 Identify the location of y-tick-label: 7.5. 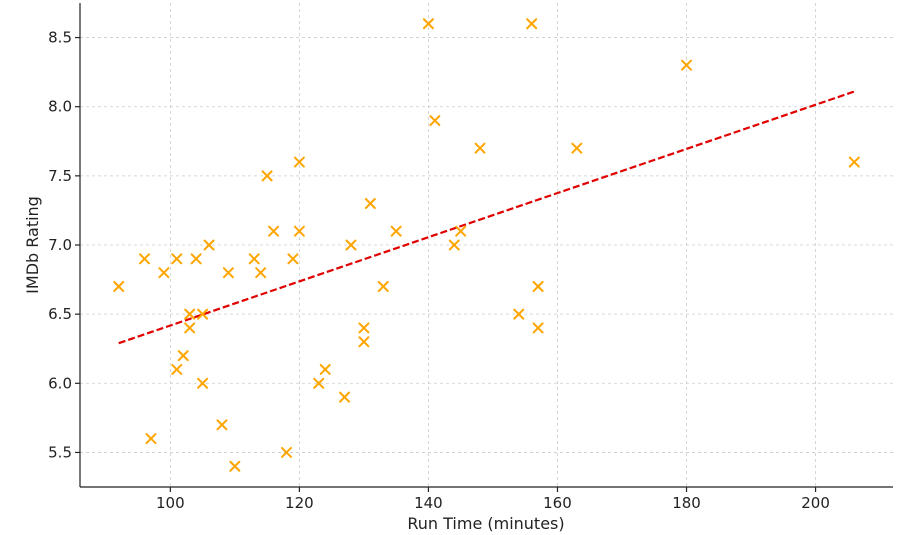
(60, 176).